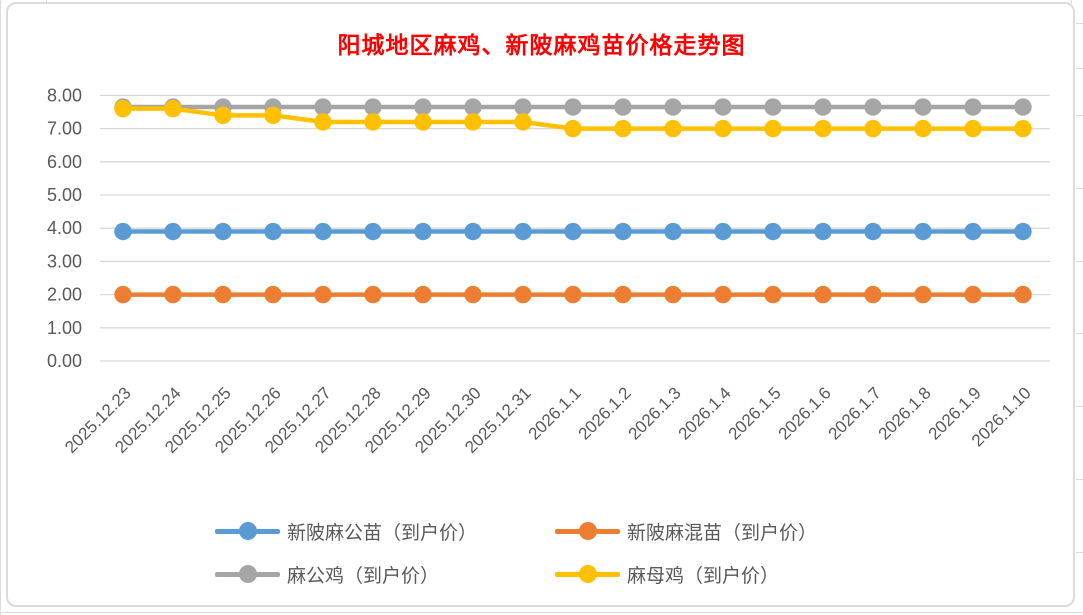  Describe the element at coordinates (555, 413) in the screenshot. I see `x-tick-label: 2026.1.1` at that location.